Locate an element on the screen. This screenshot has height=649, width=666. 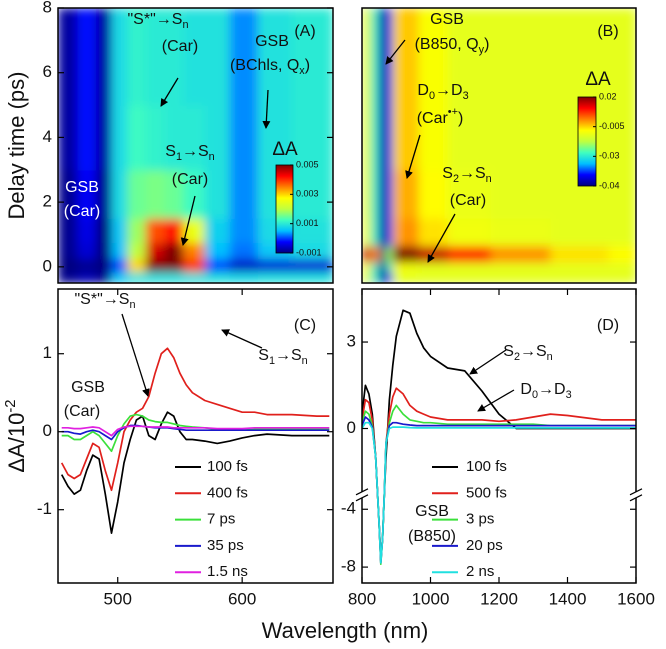
text-run: 2 is located at coordinates (517, 357).